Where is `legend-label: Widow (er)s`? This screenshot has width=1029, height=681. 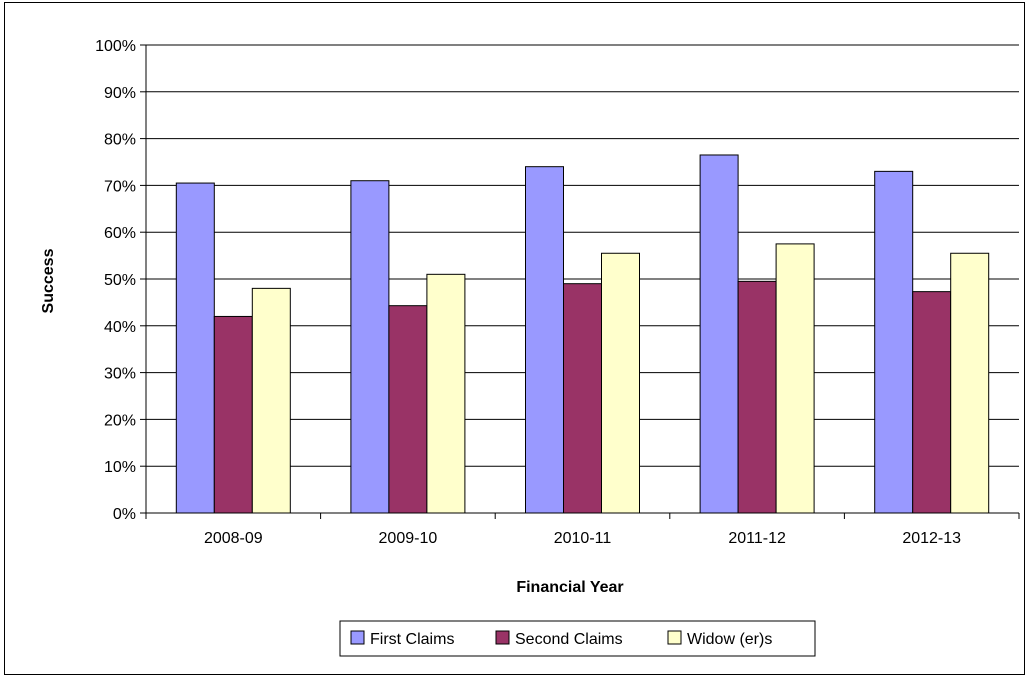
legend-label: Widow (er)s is located at coordinates (729, 639).